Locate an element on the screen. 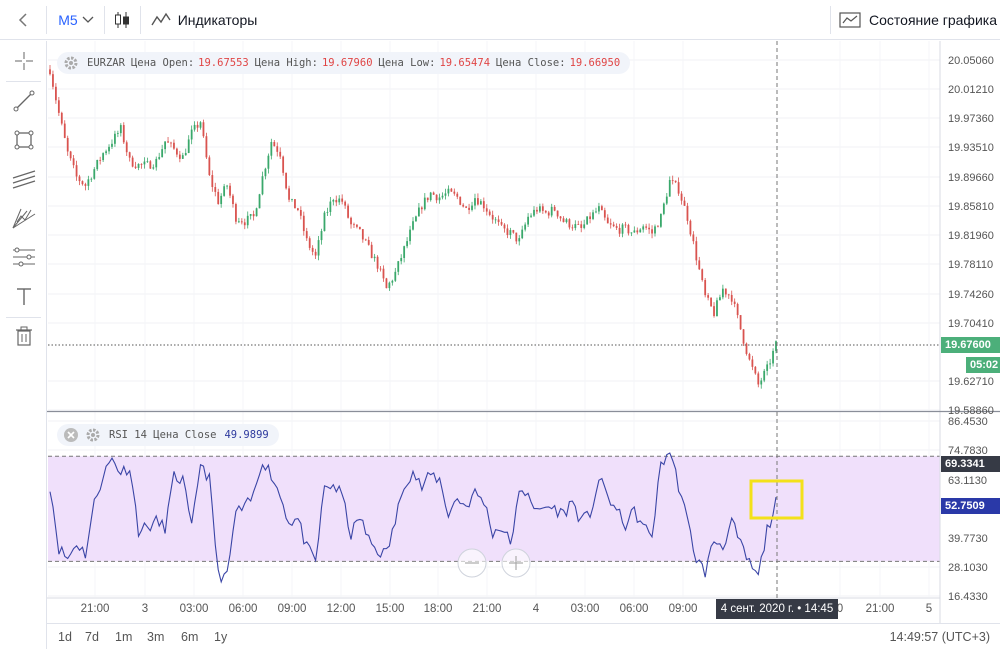  rsi-tick-label: 86.4530 is located at coordinates (968, 422).